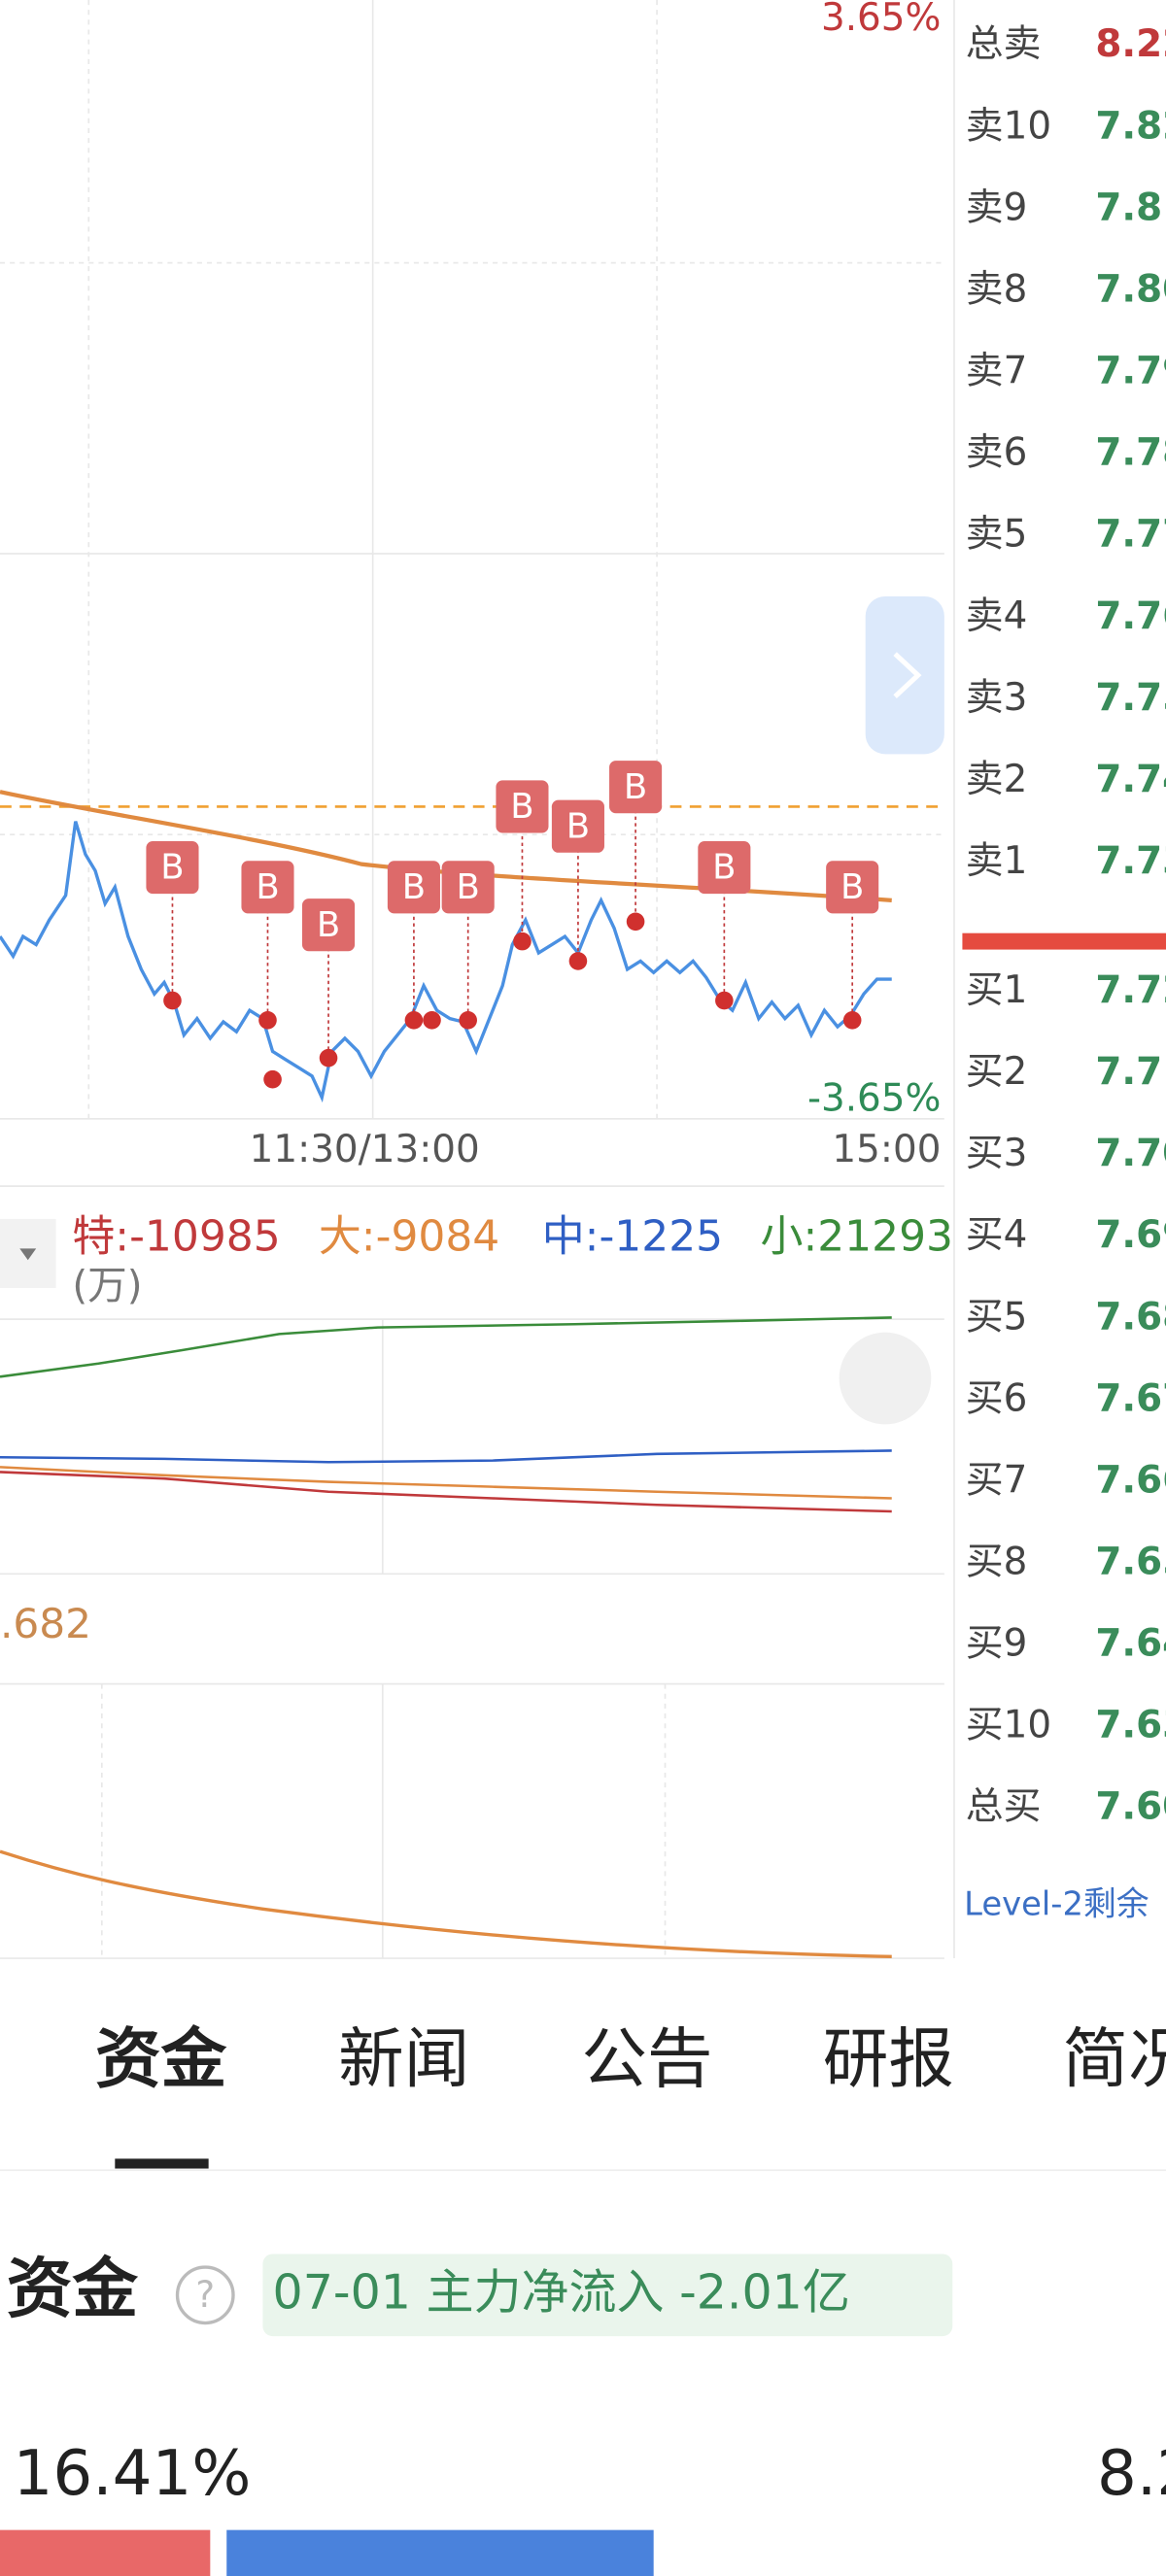  I want to click on book-label: 买6, so click(997, 1398).